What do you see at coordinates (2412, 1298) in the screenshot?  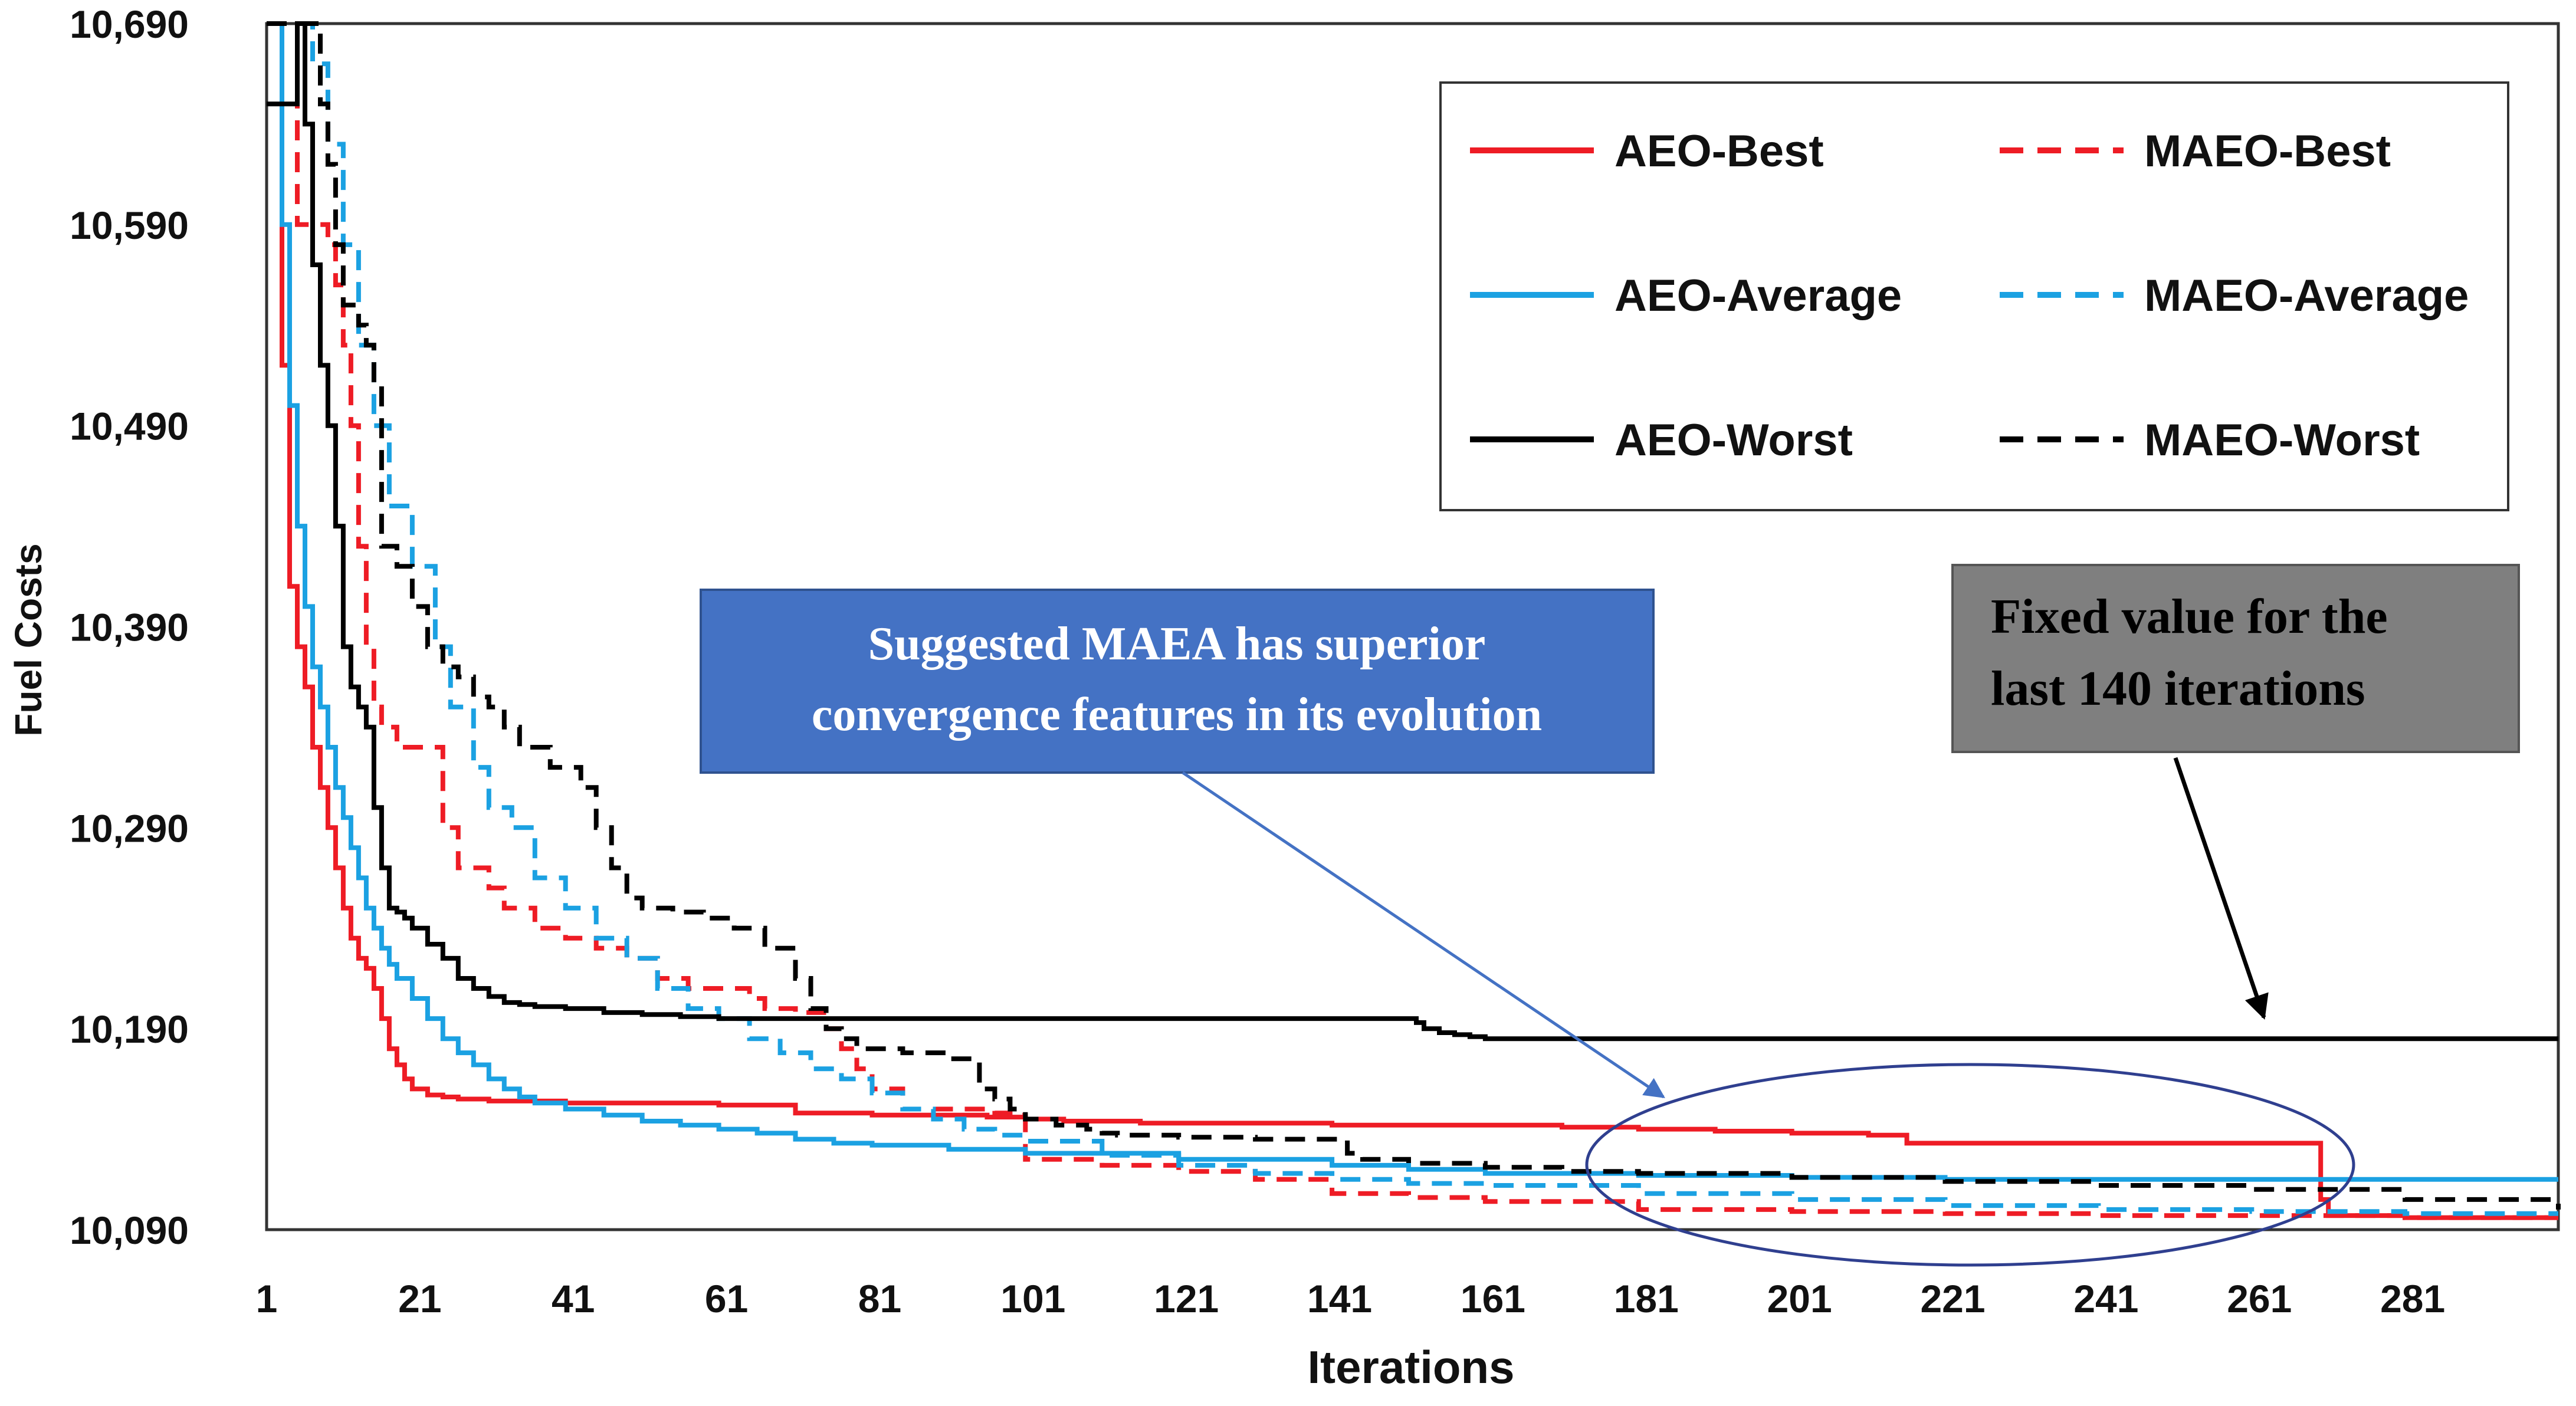 I see `x-tick-label-281: 281` at bounding box center [2412, 1298].